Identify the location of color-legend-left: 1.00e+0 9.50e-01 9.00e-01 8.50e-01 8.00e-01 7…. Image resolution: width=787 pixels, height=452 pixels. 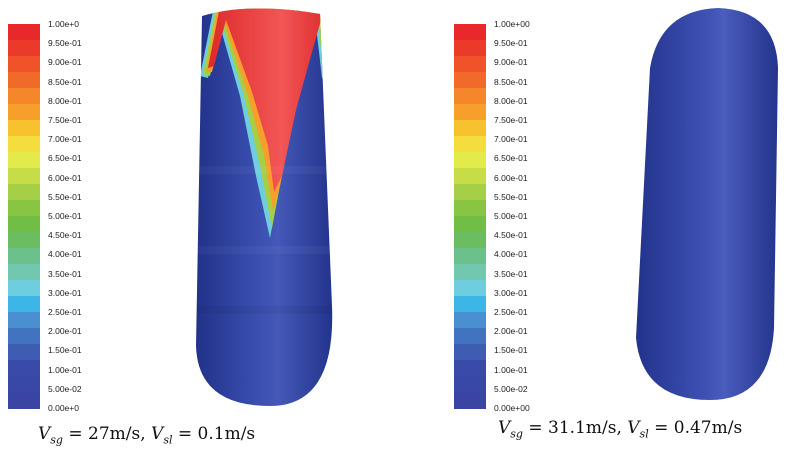
(68, 216).